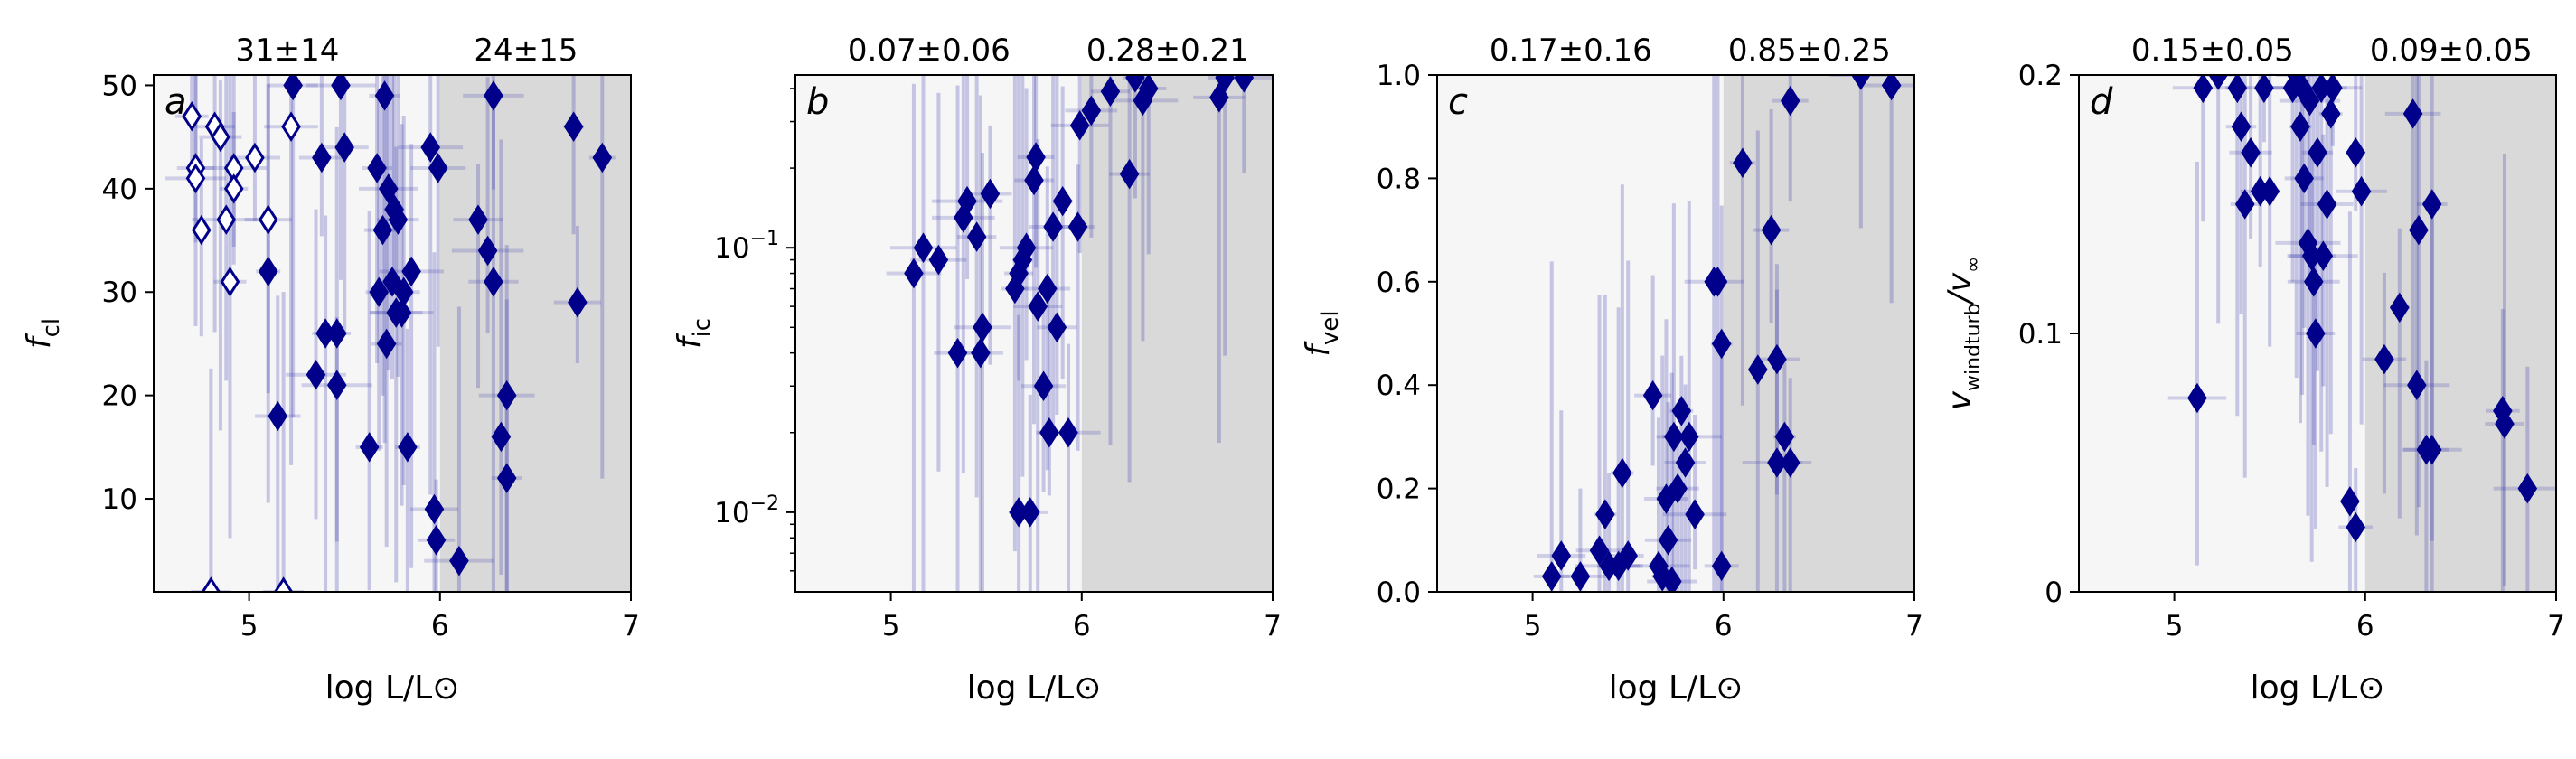  I want to click on y-tick-label: 40, so click(120, 189).